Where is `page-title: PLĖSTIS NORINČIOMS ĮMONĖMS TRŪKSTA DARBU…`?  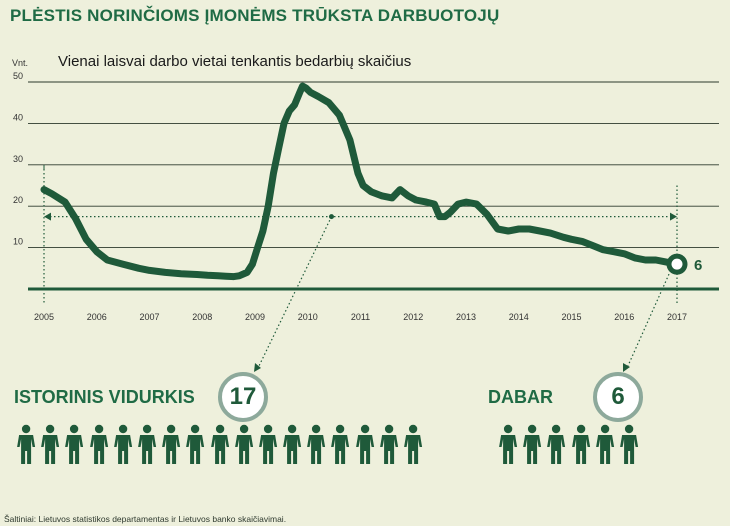
page-title: PLĖSTIS NORINČIOMS ĮMONĖMS TRŪKSTA DARBU… is located at coordinates (255, 15).